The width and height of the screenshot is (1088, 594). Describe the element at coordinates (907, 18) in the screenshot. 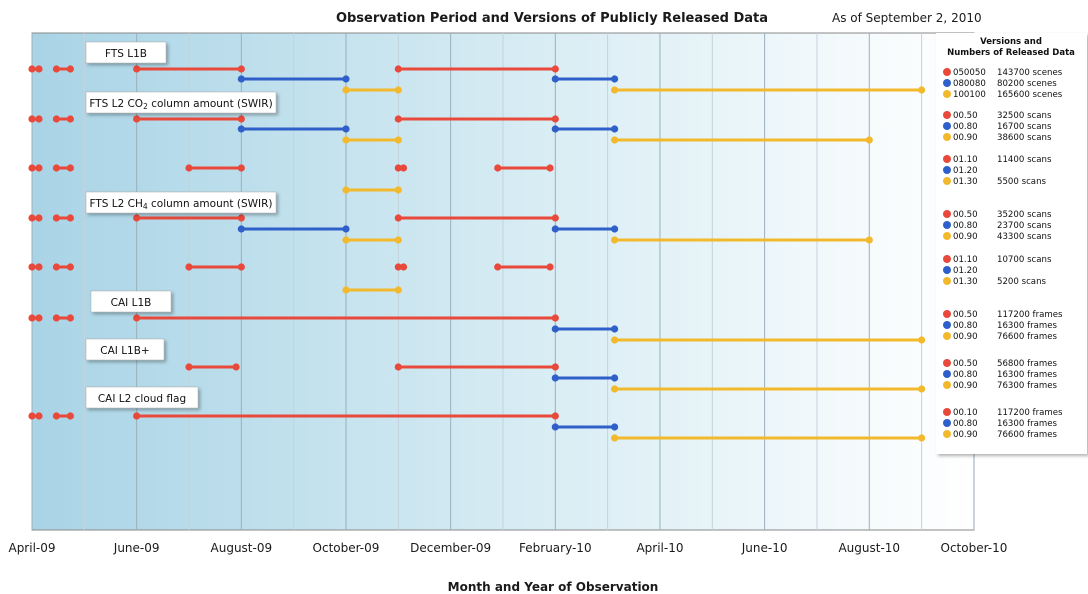

I see `chart-subtitle: As of September 2, 2010` at that location.